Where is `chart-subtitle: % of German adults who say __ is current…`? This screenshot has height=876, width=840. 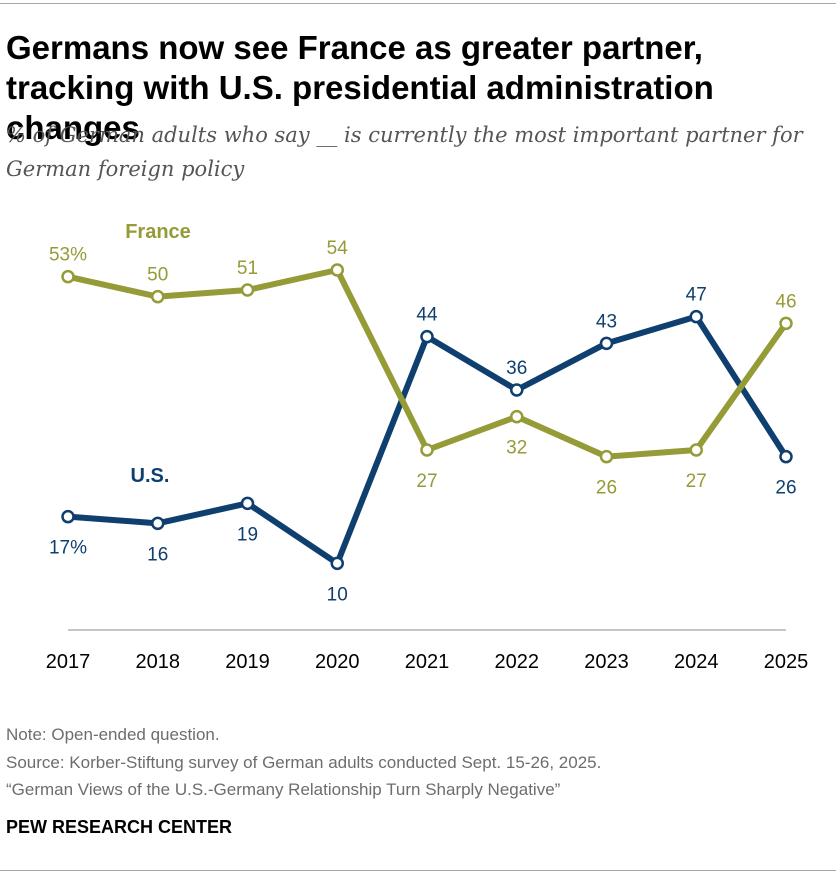 chart-subtitle: % of German adults who say __ is current… is located at coordinates (404, 152).